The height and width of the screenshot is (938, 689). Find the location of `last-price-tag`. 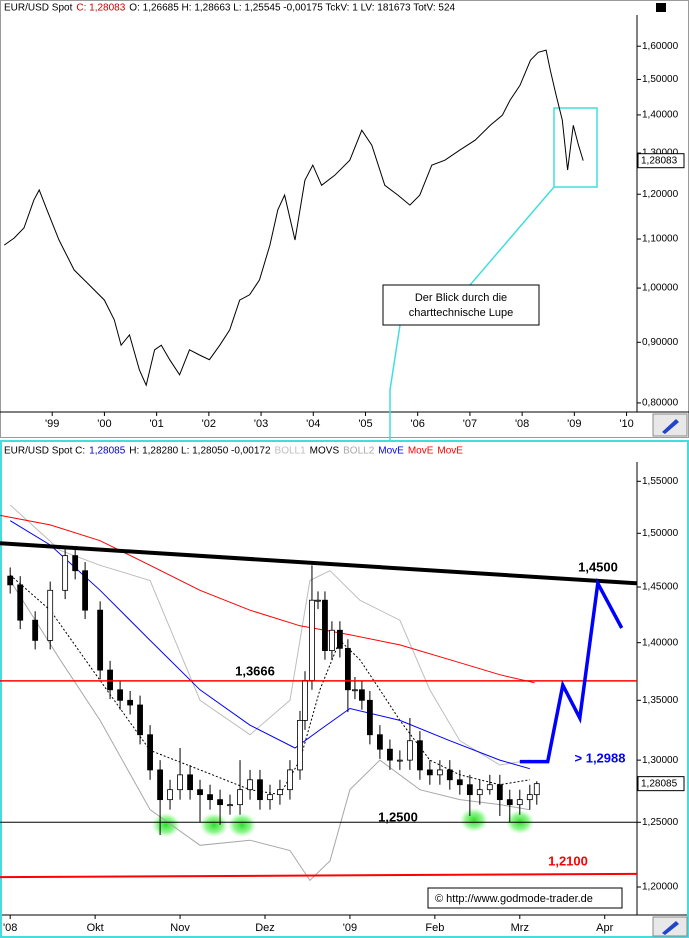

last-price-tag is located at coordinates (661, 784).